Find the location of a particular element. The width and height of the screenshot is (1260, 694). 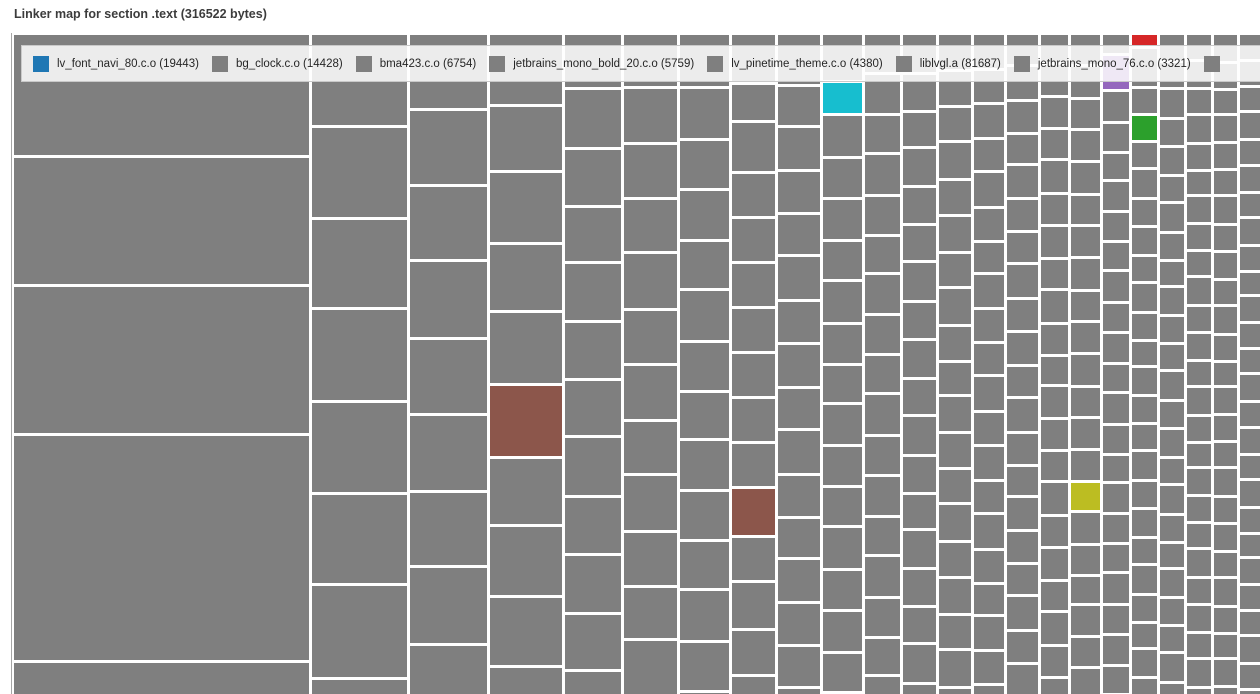

legend-item: liblvgl.a (81687) is located at coordinates (948, 63).